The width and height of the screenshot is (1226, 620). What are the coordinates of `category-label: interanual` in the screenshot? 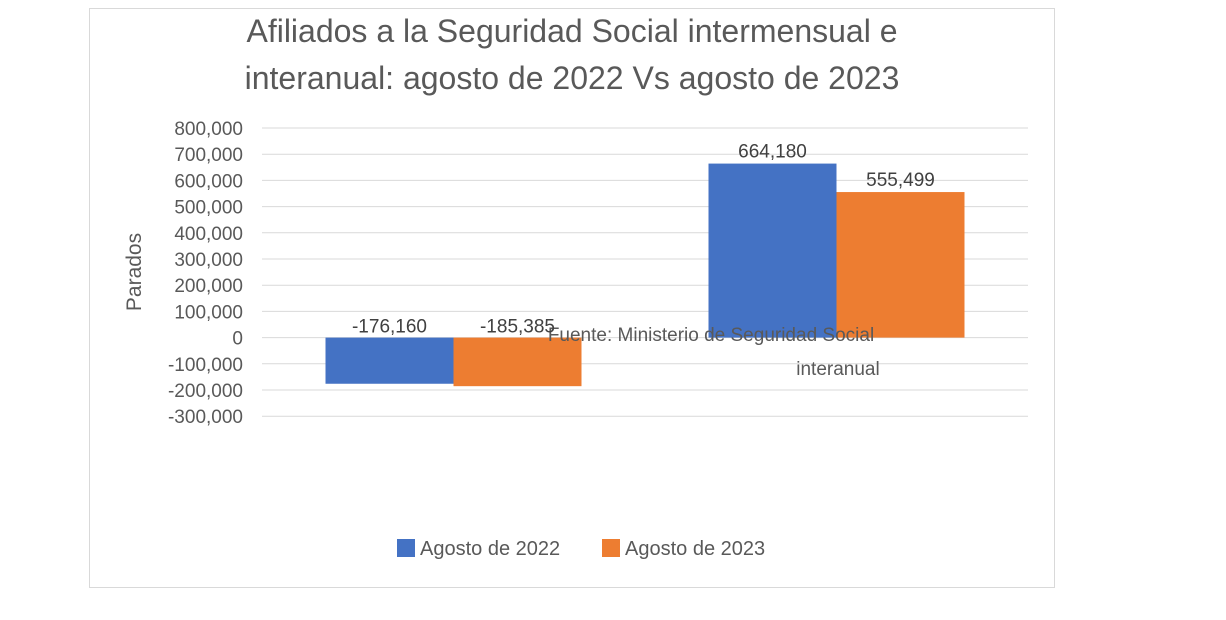 It's located at (837, 369).